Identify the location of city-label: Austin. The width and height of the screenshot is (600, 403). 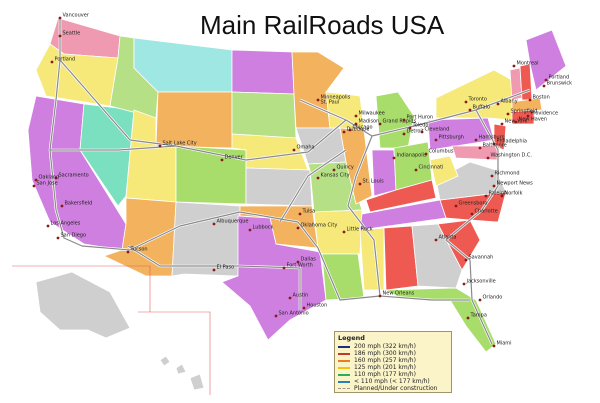
(301, 296).